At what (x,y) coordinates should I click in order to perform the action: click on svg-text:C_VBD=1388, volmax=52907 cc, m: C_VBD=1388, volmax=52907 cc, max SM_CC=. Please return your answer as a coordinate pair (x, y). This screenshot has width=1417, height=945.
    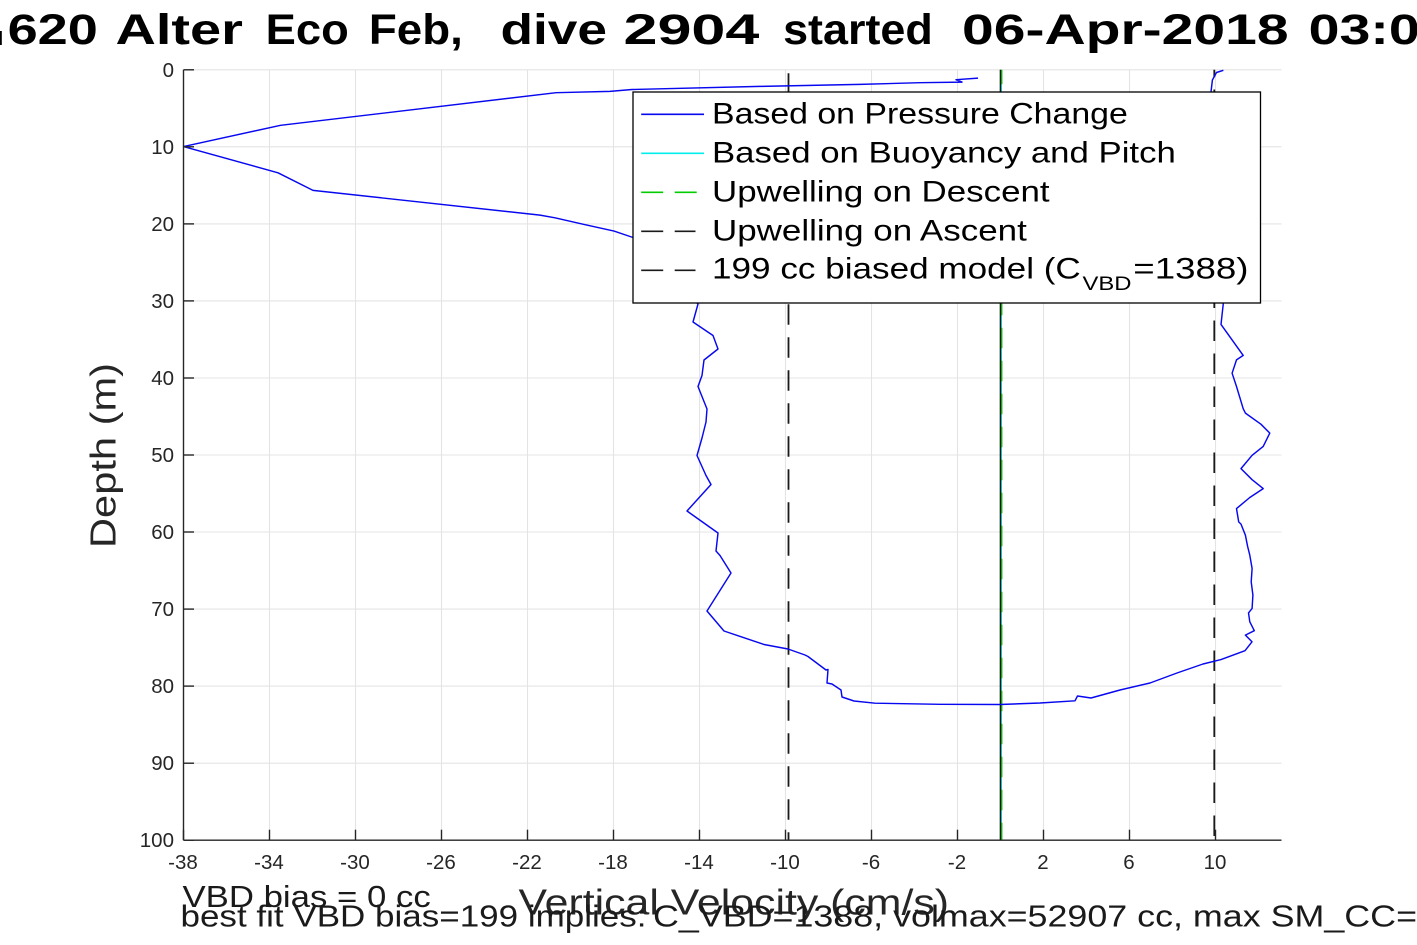
    Looking at the image, I should click on (1035, 916).